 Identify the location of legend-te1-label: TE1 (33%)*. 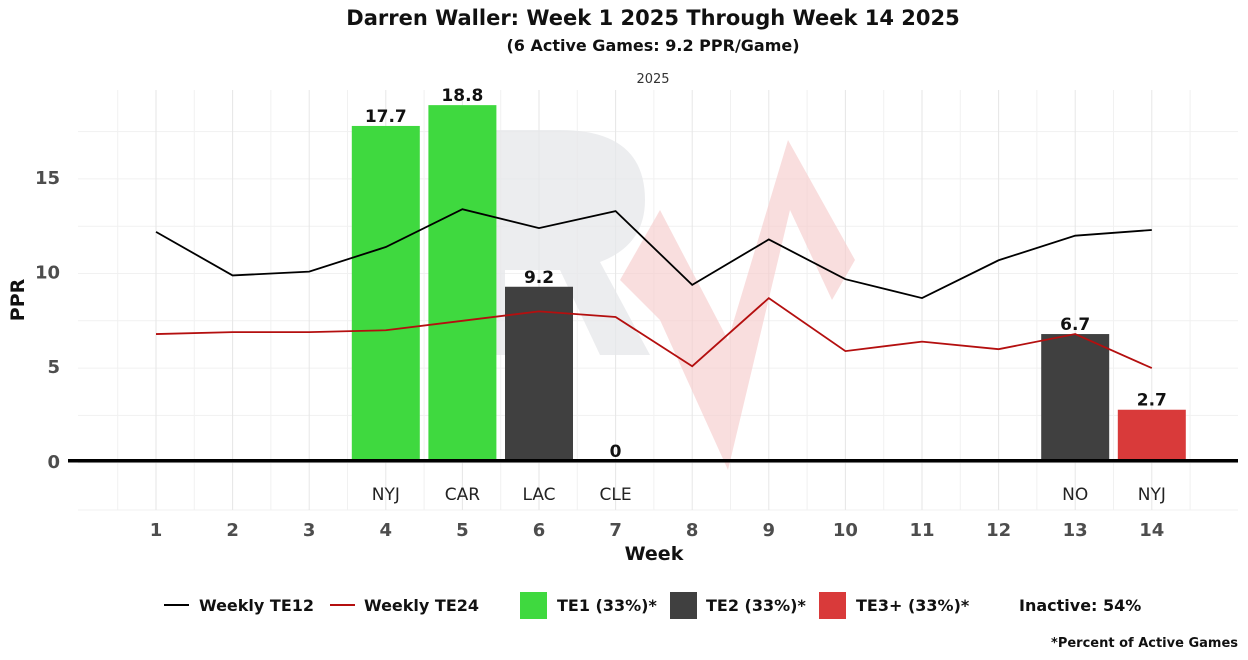
(607, 605).